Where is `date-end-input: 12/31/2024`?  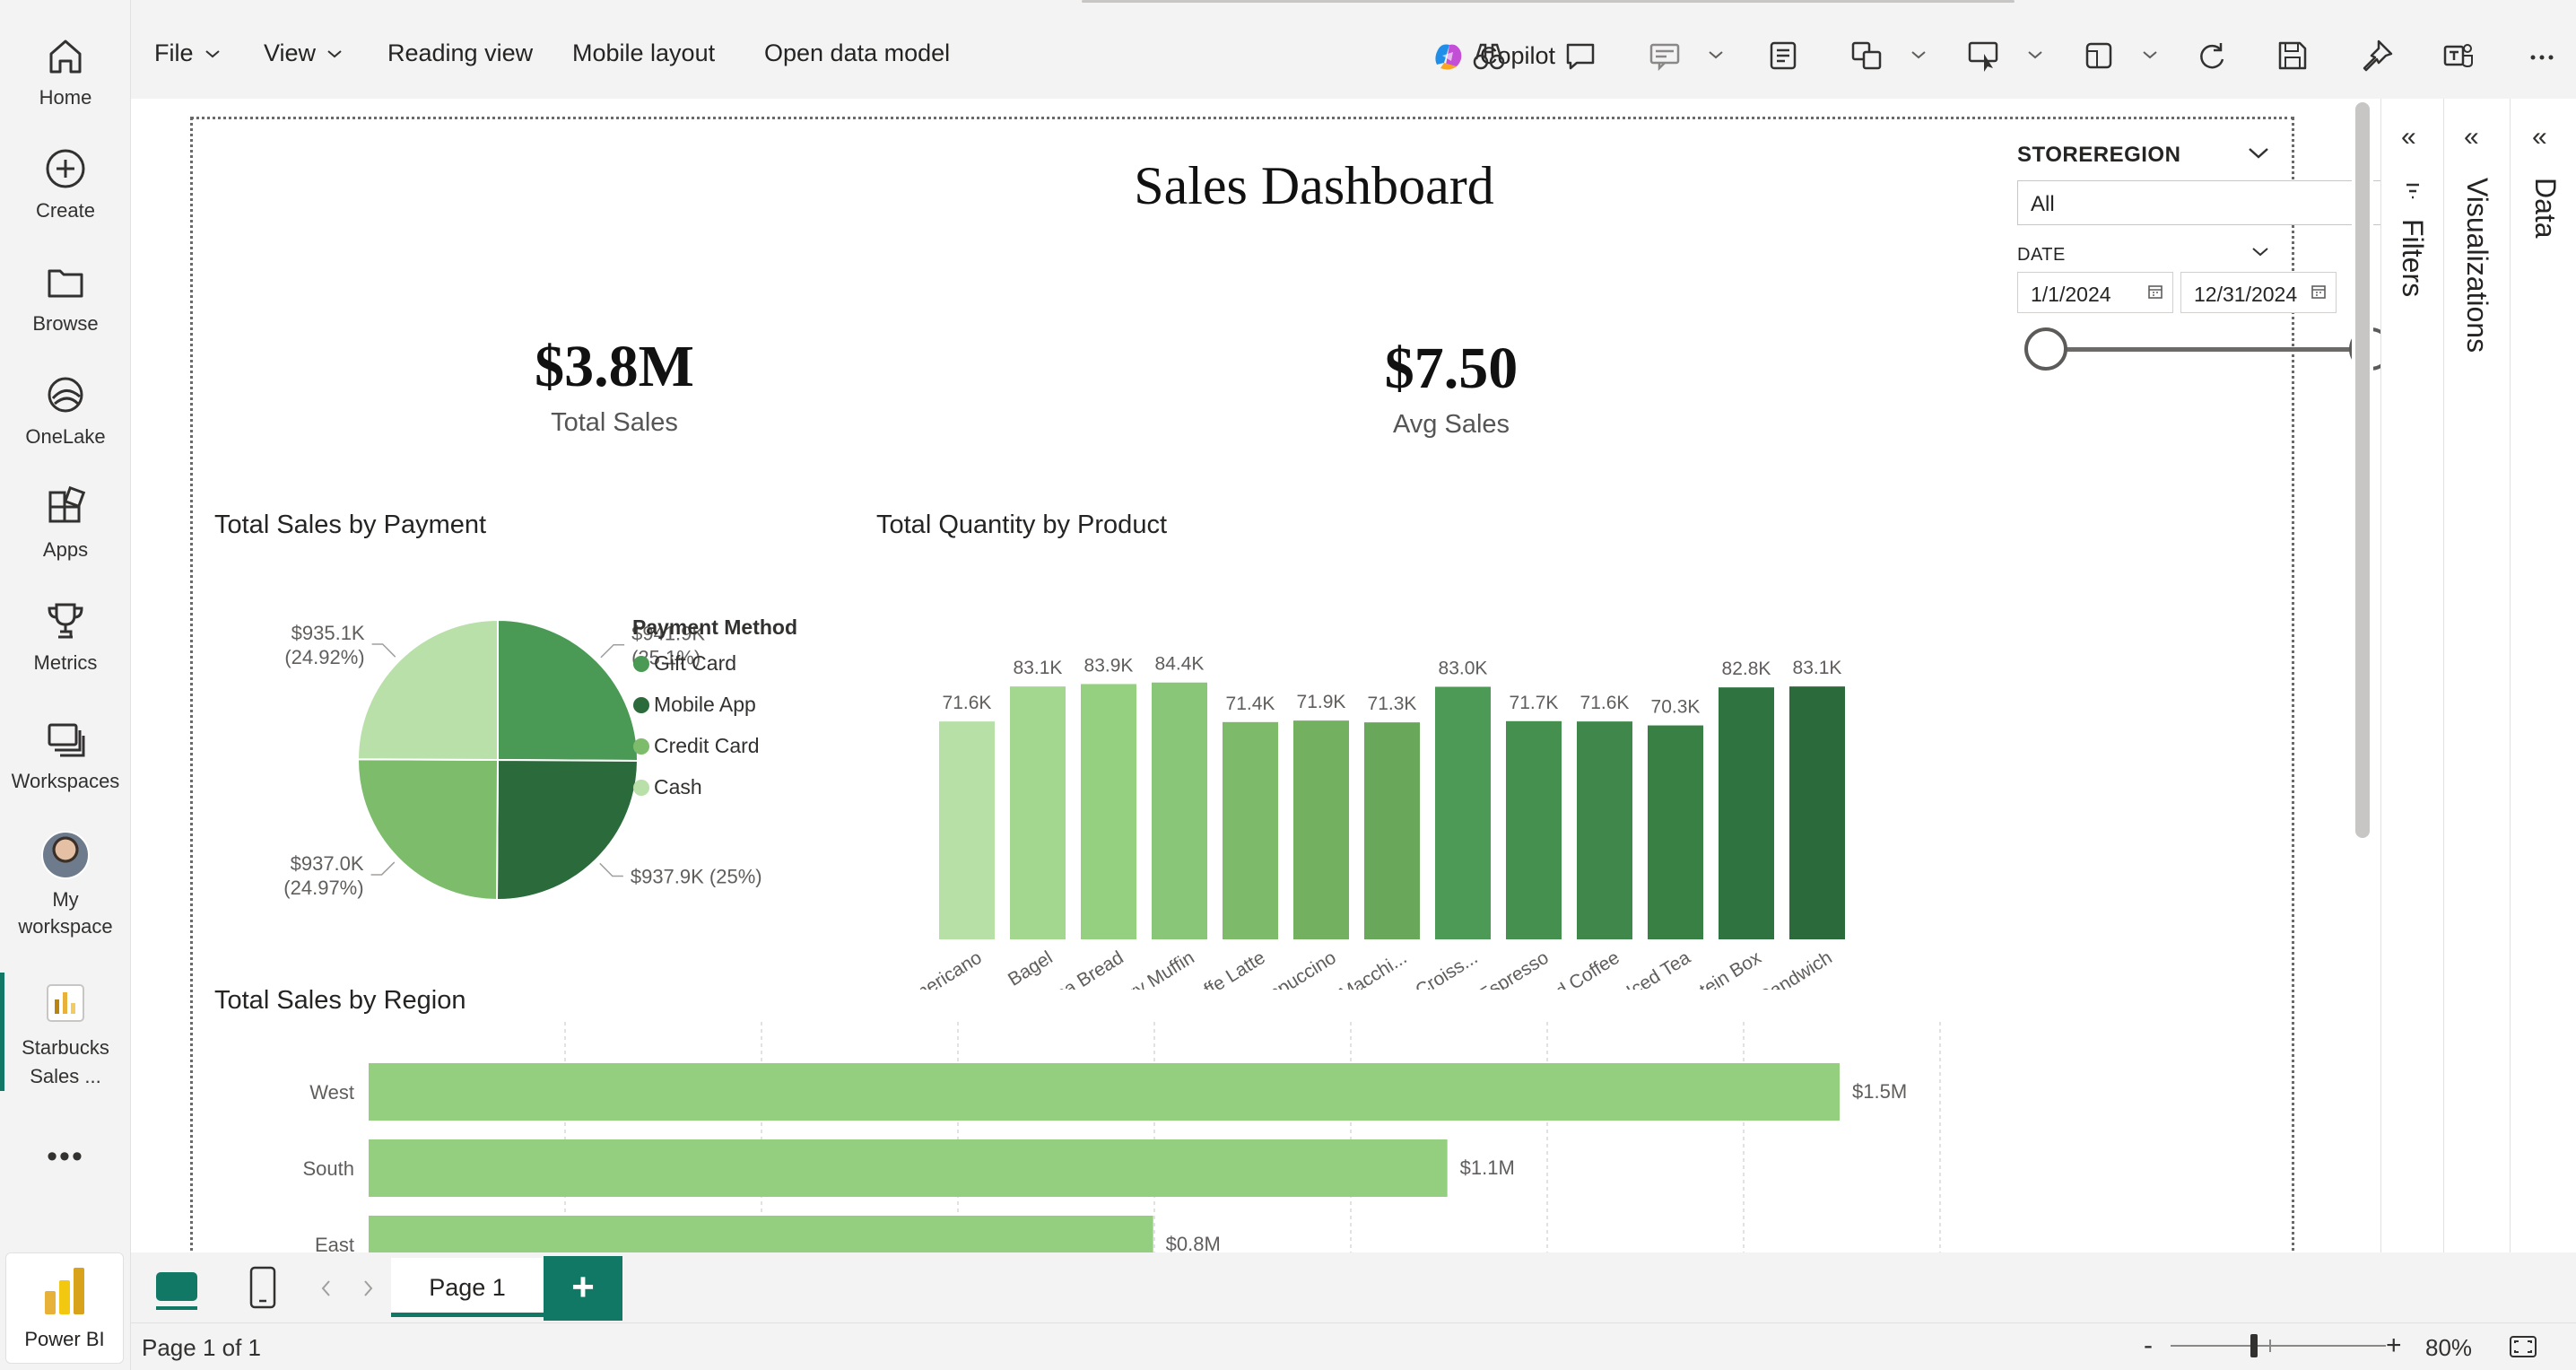
date-end-input: 12/31/2024 is located at coordinates (2258, 293).